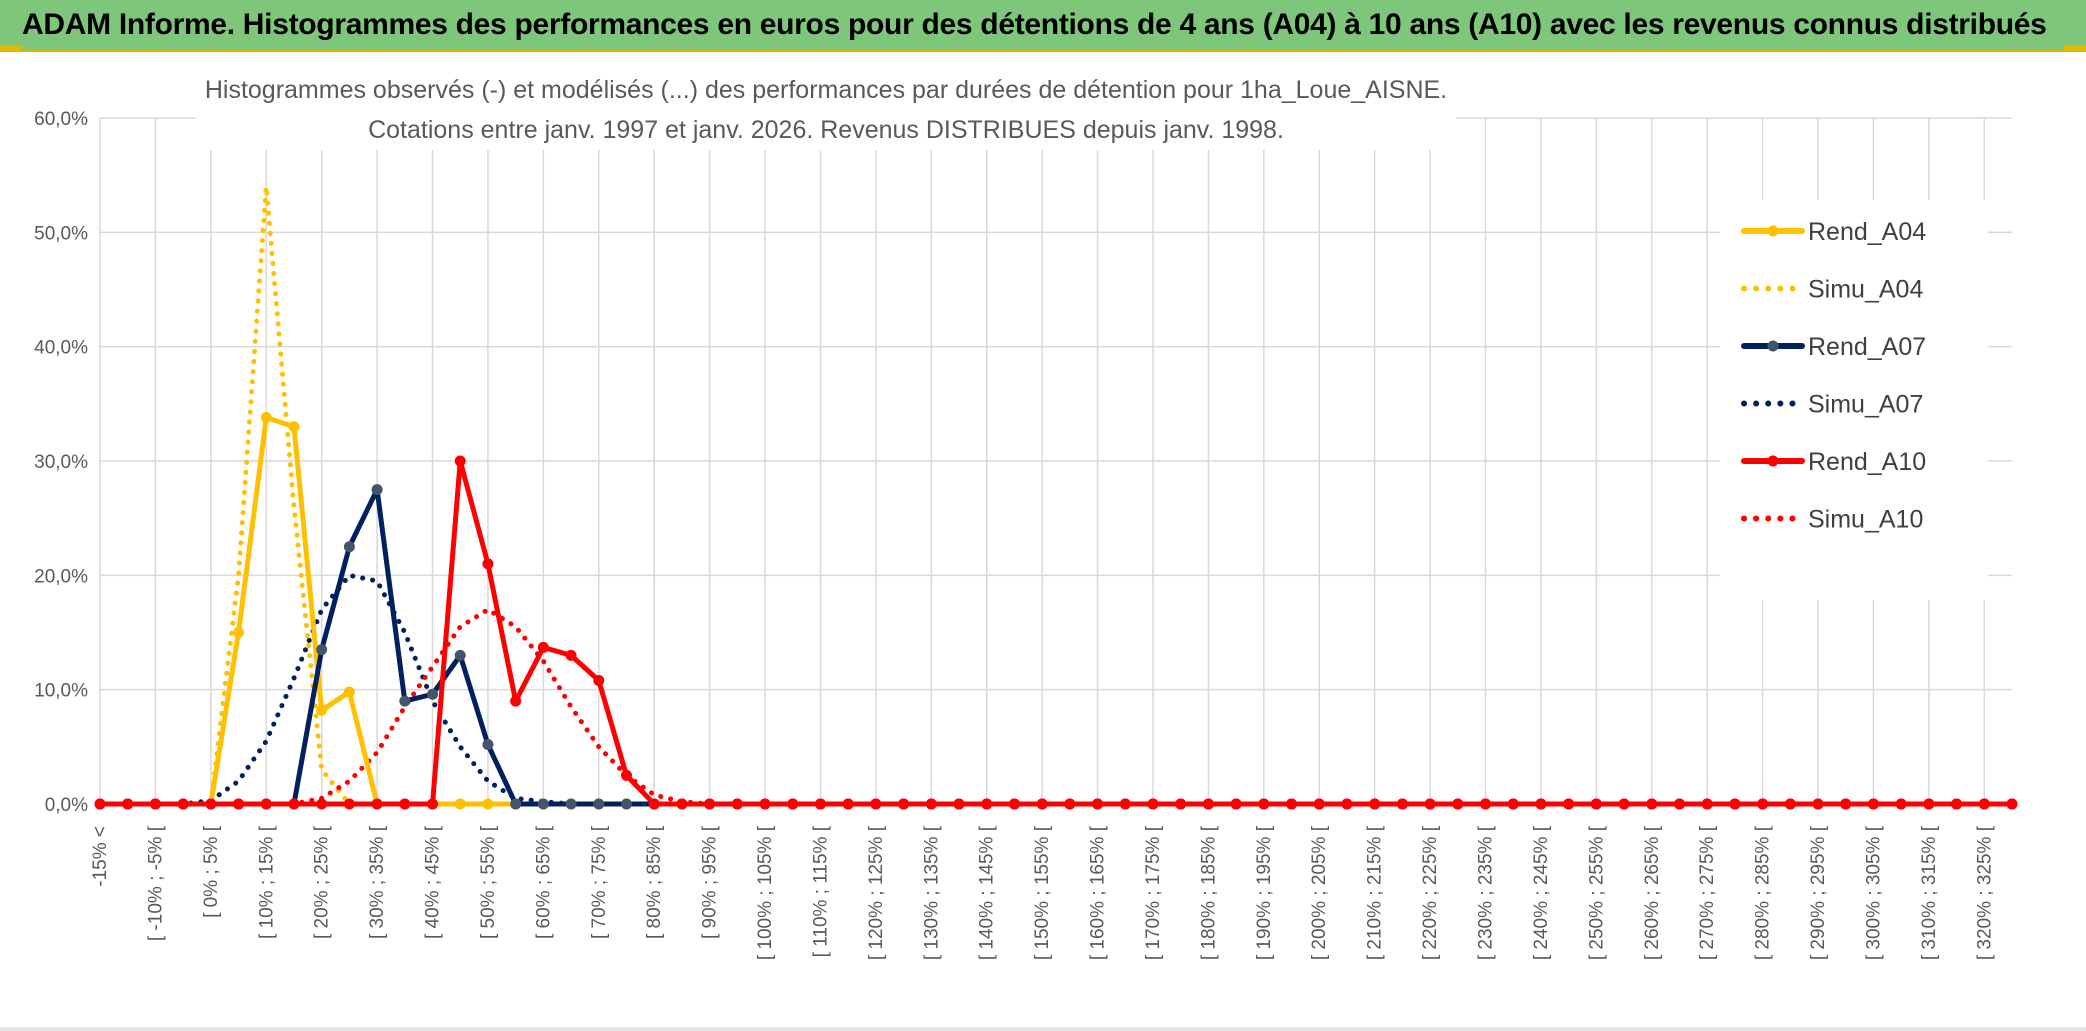 This screenshot has height=1031, width=2086. What do you see at coordinates (61, 348) in the screenshot?
I see `y-tick-label: 40,0%` at bounding box center [61, 348].